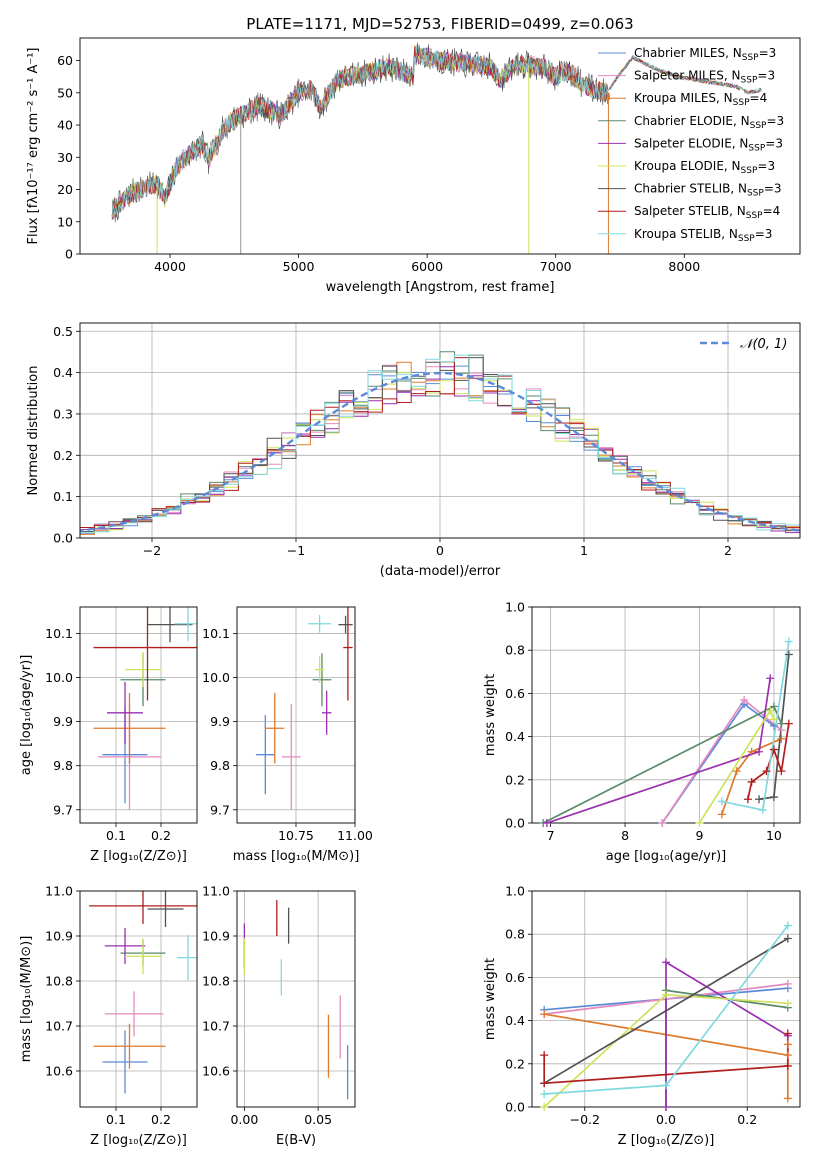 This screenshot has height=1170, width=819. Describe the element at coordinates (216, 891) in the screenshot. I see `y-tick-label: 11.0` at that location.